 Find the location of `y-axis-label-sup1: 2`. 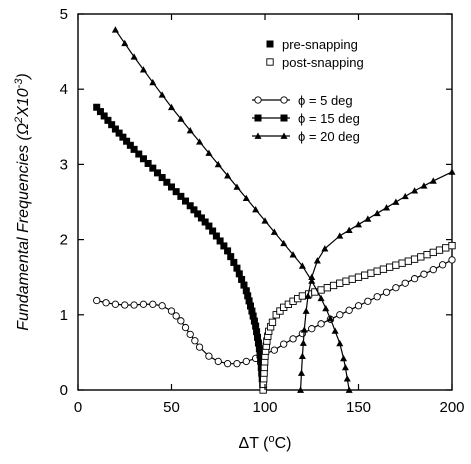

y-axis-label-sup1: 2 is located at coordinates (19, 120).